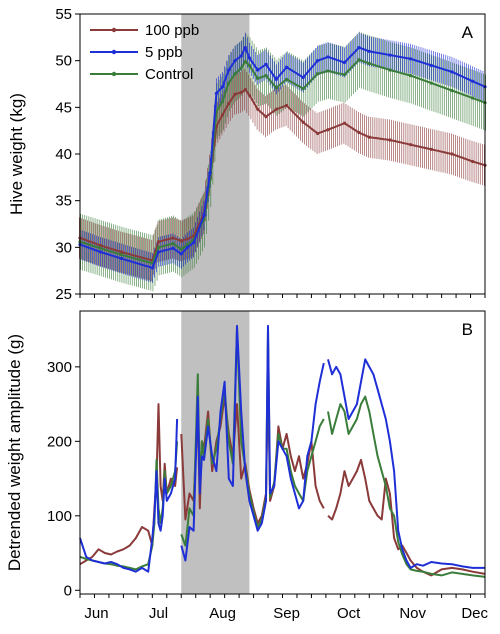  Describe the element at coordinates (63, 201) in the screenshot. I see `y-tick-label: 35` at that location.